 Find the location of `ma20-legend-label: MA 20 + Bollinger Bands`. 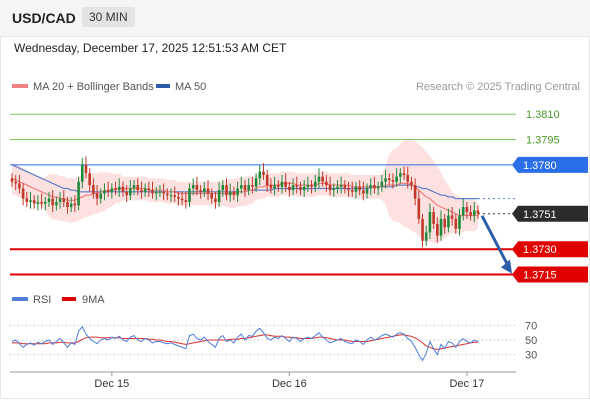

ma20-legend-label: MA 20 + Bollinger Bands is located at coordinates (93, 87).